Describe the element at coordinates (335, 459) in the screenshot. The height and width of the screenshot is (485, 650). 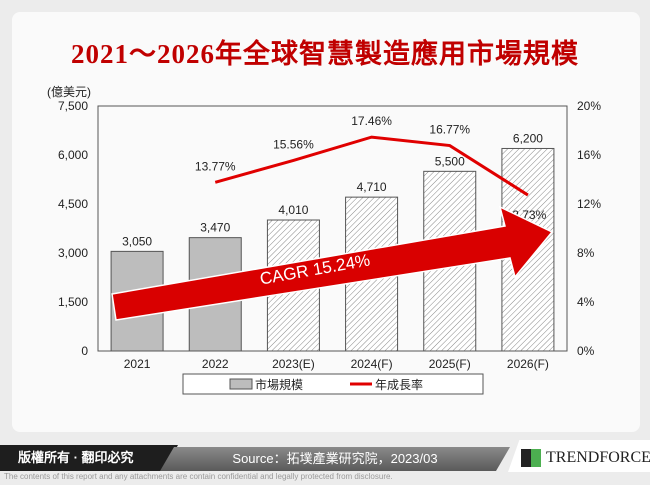
I see `source-label: Source：拓墣產業研究院，2023/03` at that location.